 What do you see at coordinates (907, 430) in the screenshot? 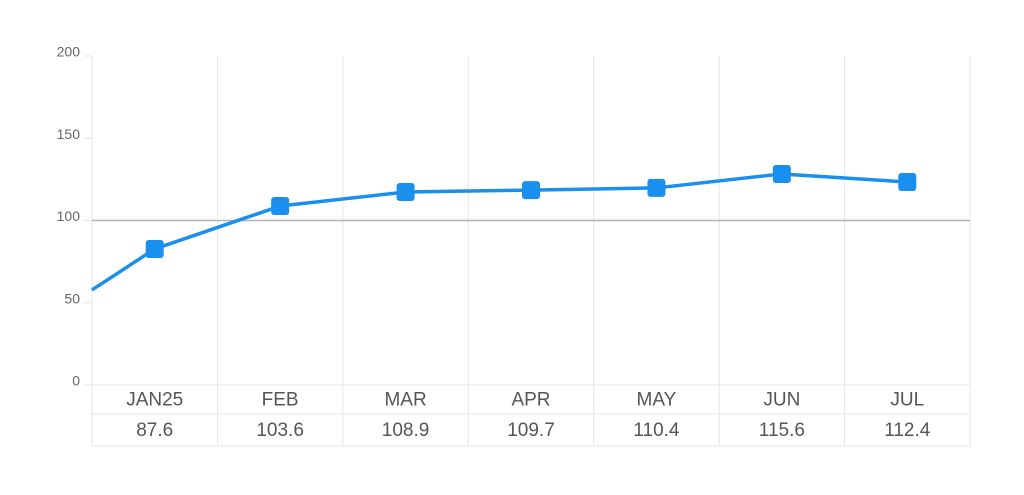
I see `table-value: 112.4` at bounding box center [907, 430].